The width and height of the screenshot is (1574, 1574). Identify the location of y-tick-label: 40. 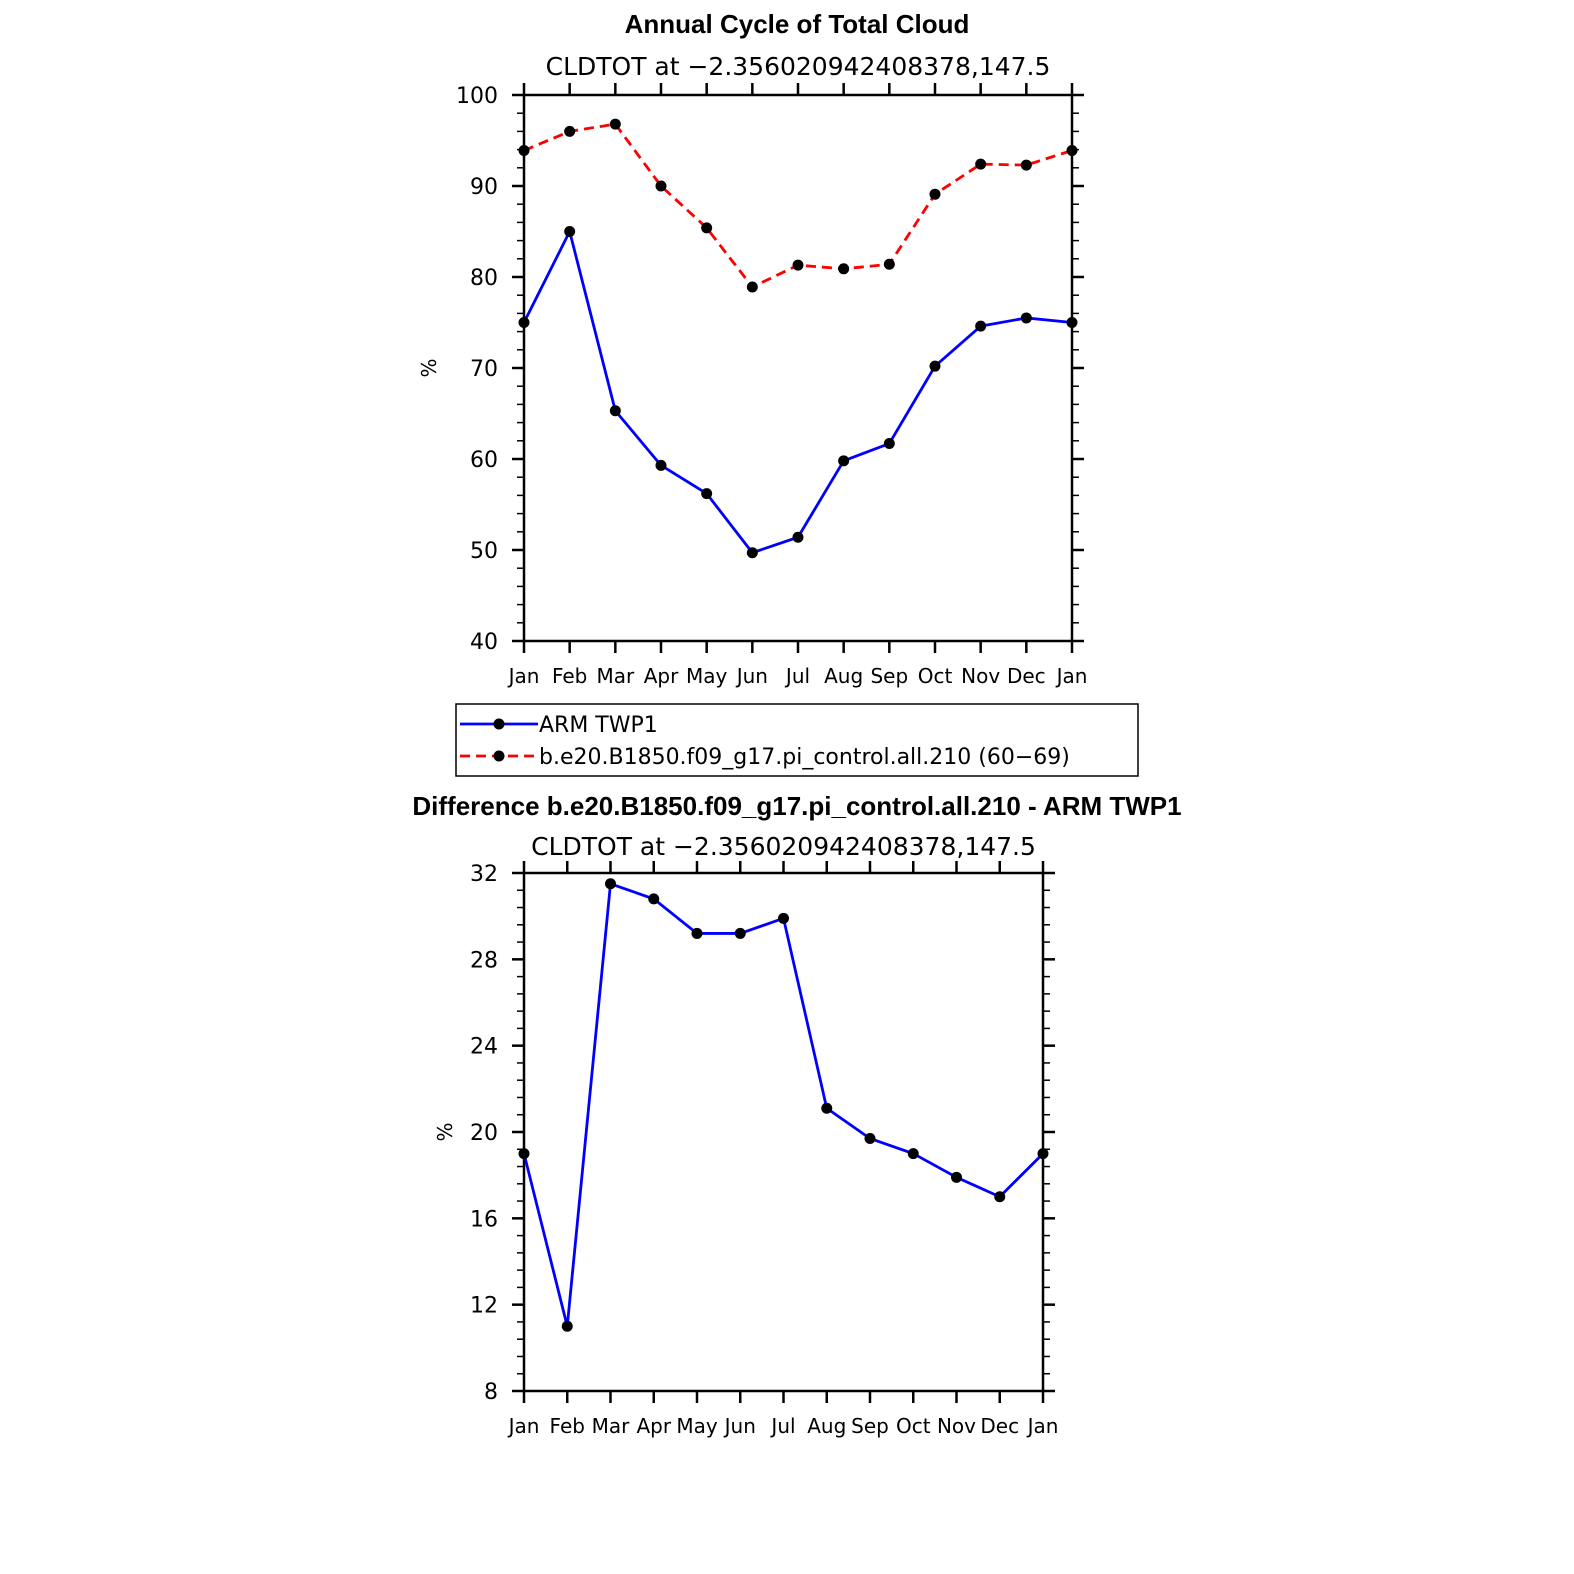
(484, 642).